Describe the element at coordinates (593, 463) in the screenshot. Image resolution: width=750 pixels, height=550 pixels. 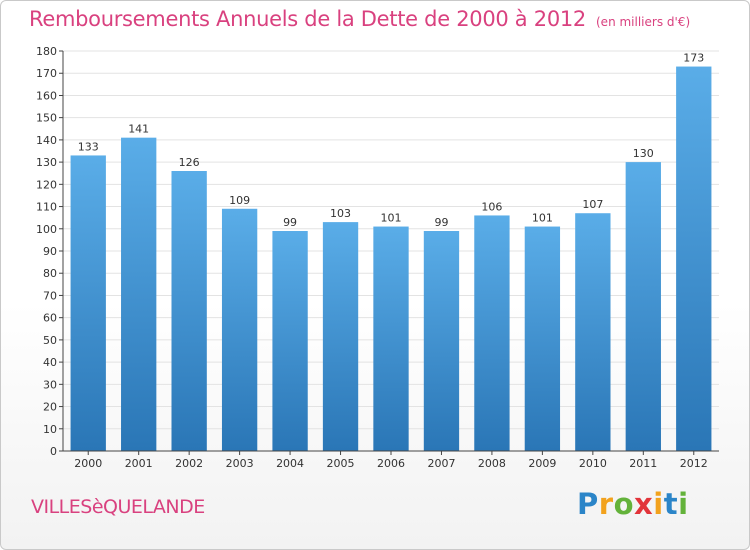
I see `x-tick-label: 2010` at that location.